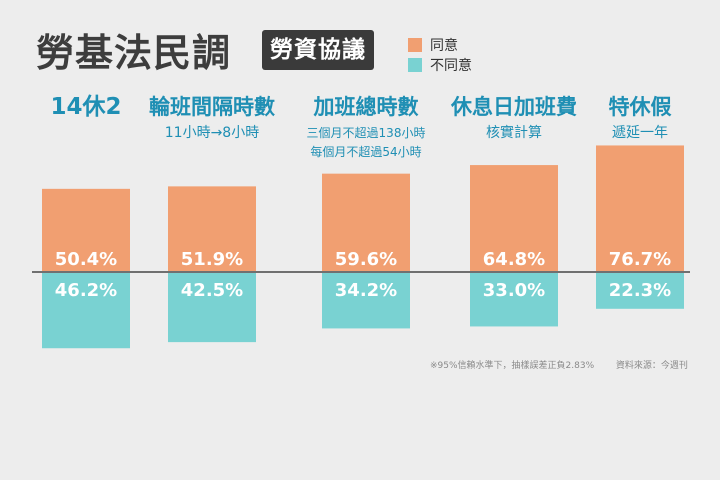 The width and height of the screenshot is (720, 480). Describe the element at coordinates (651, 366) in the screenshot. I see `footnote-source: 資料來源：今週刊` at that location.